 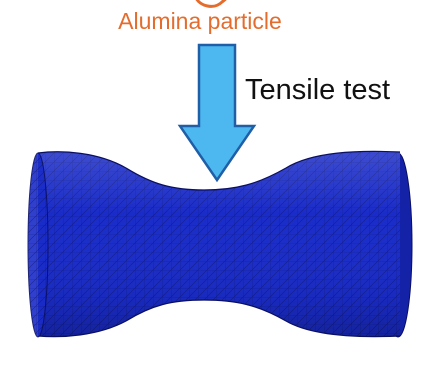 What do you see at coordinates (318, 90) in the screenshot?
I see `tensile-test-label: Tensile test` at bounding box center [318, 90].